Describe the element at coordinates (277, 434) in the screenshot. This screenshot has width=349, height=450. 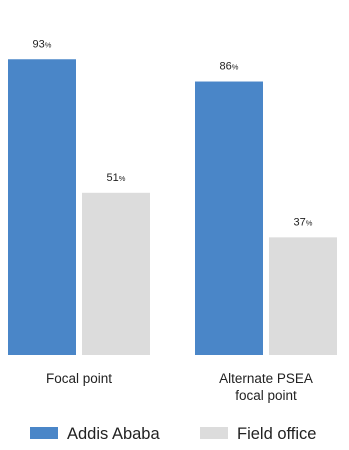
I see `legend-label-field-office: Field office` at that location.